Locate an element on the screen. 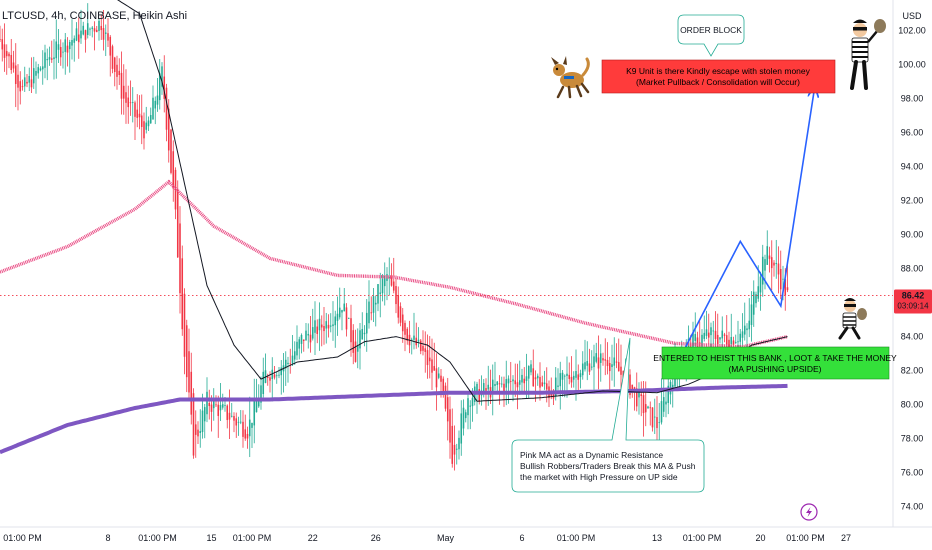 This screenshot has height=550, width=932. y-tick-label: 90.00 is located at coordinates (912, 235).